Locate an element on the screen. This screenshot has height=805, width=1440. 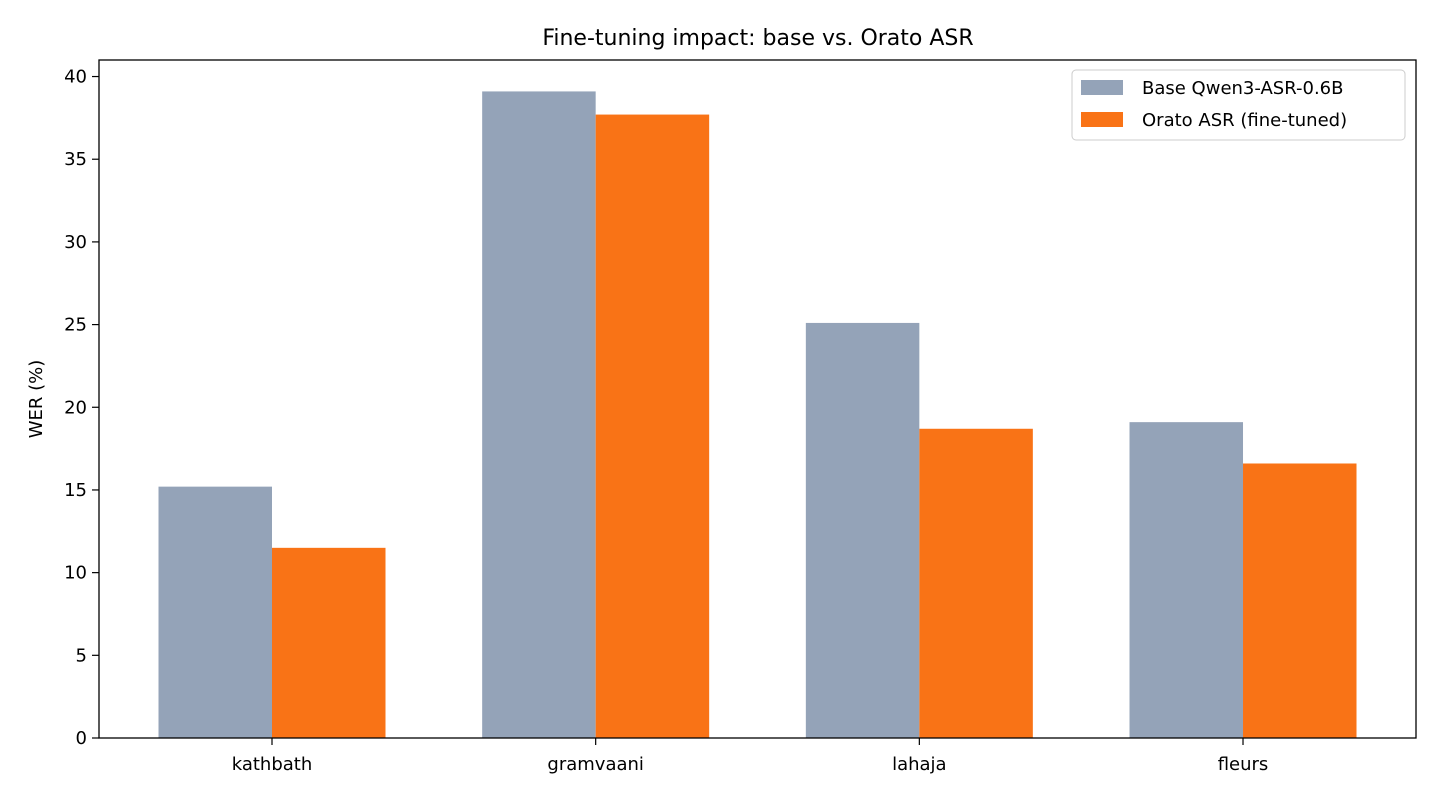
bar-orato-gramvaani is located at coordinates (652, 426).